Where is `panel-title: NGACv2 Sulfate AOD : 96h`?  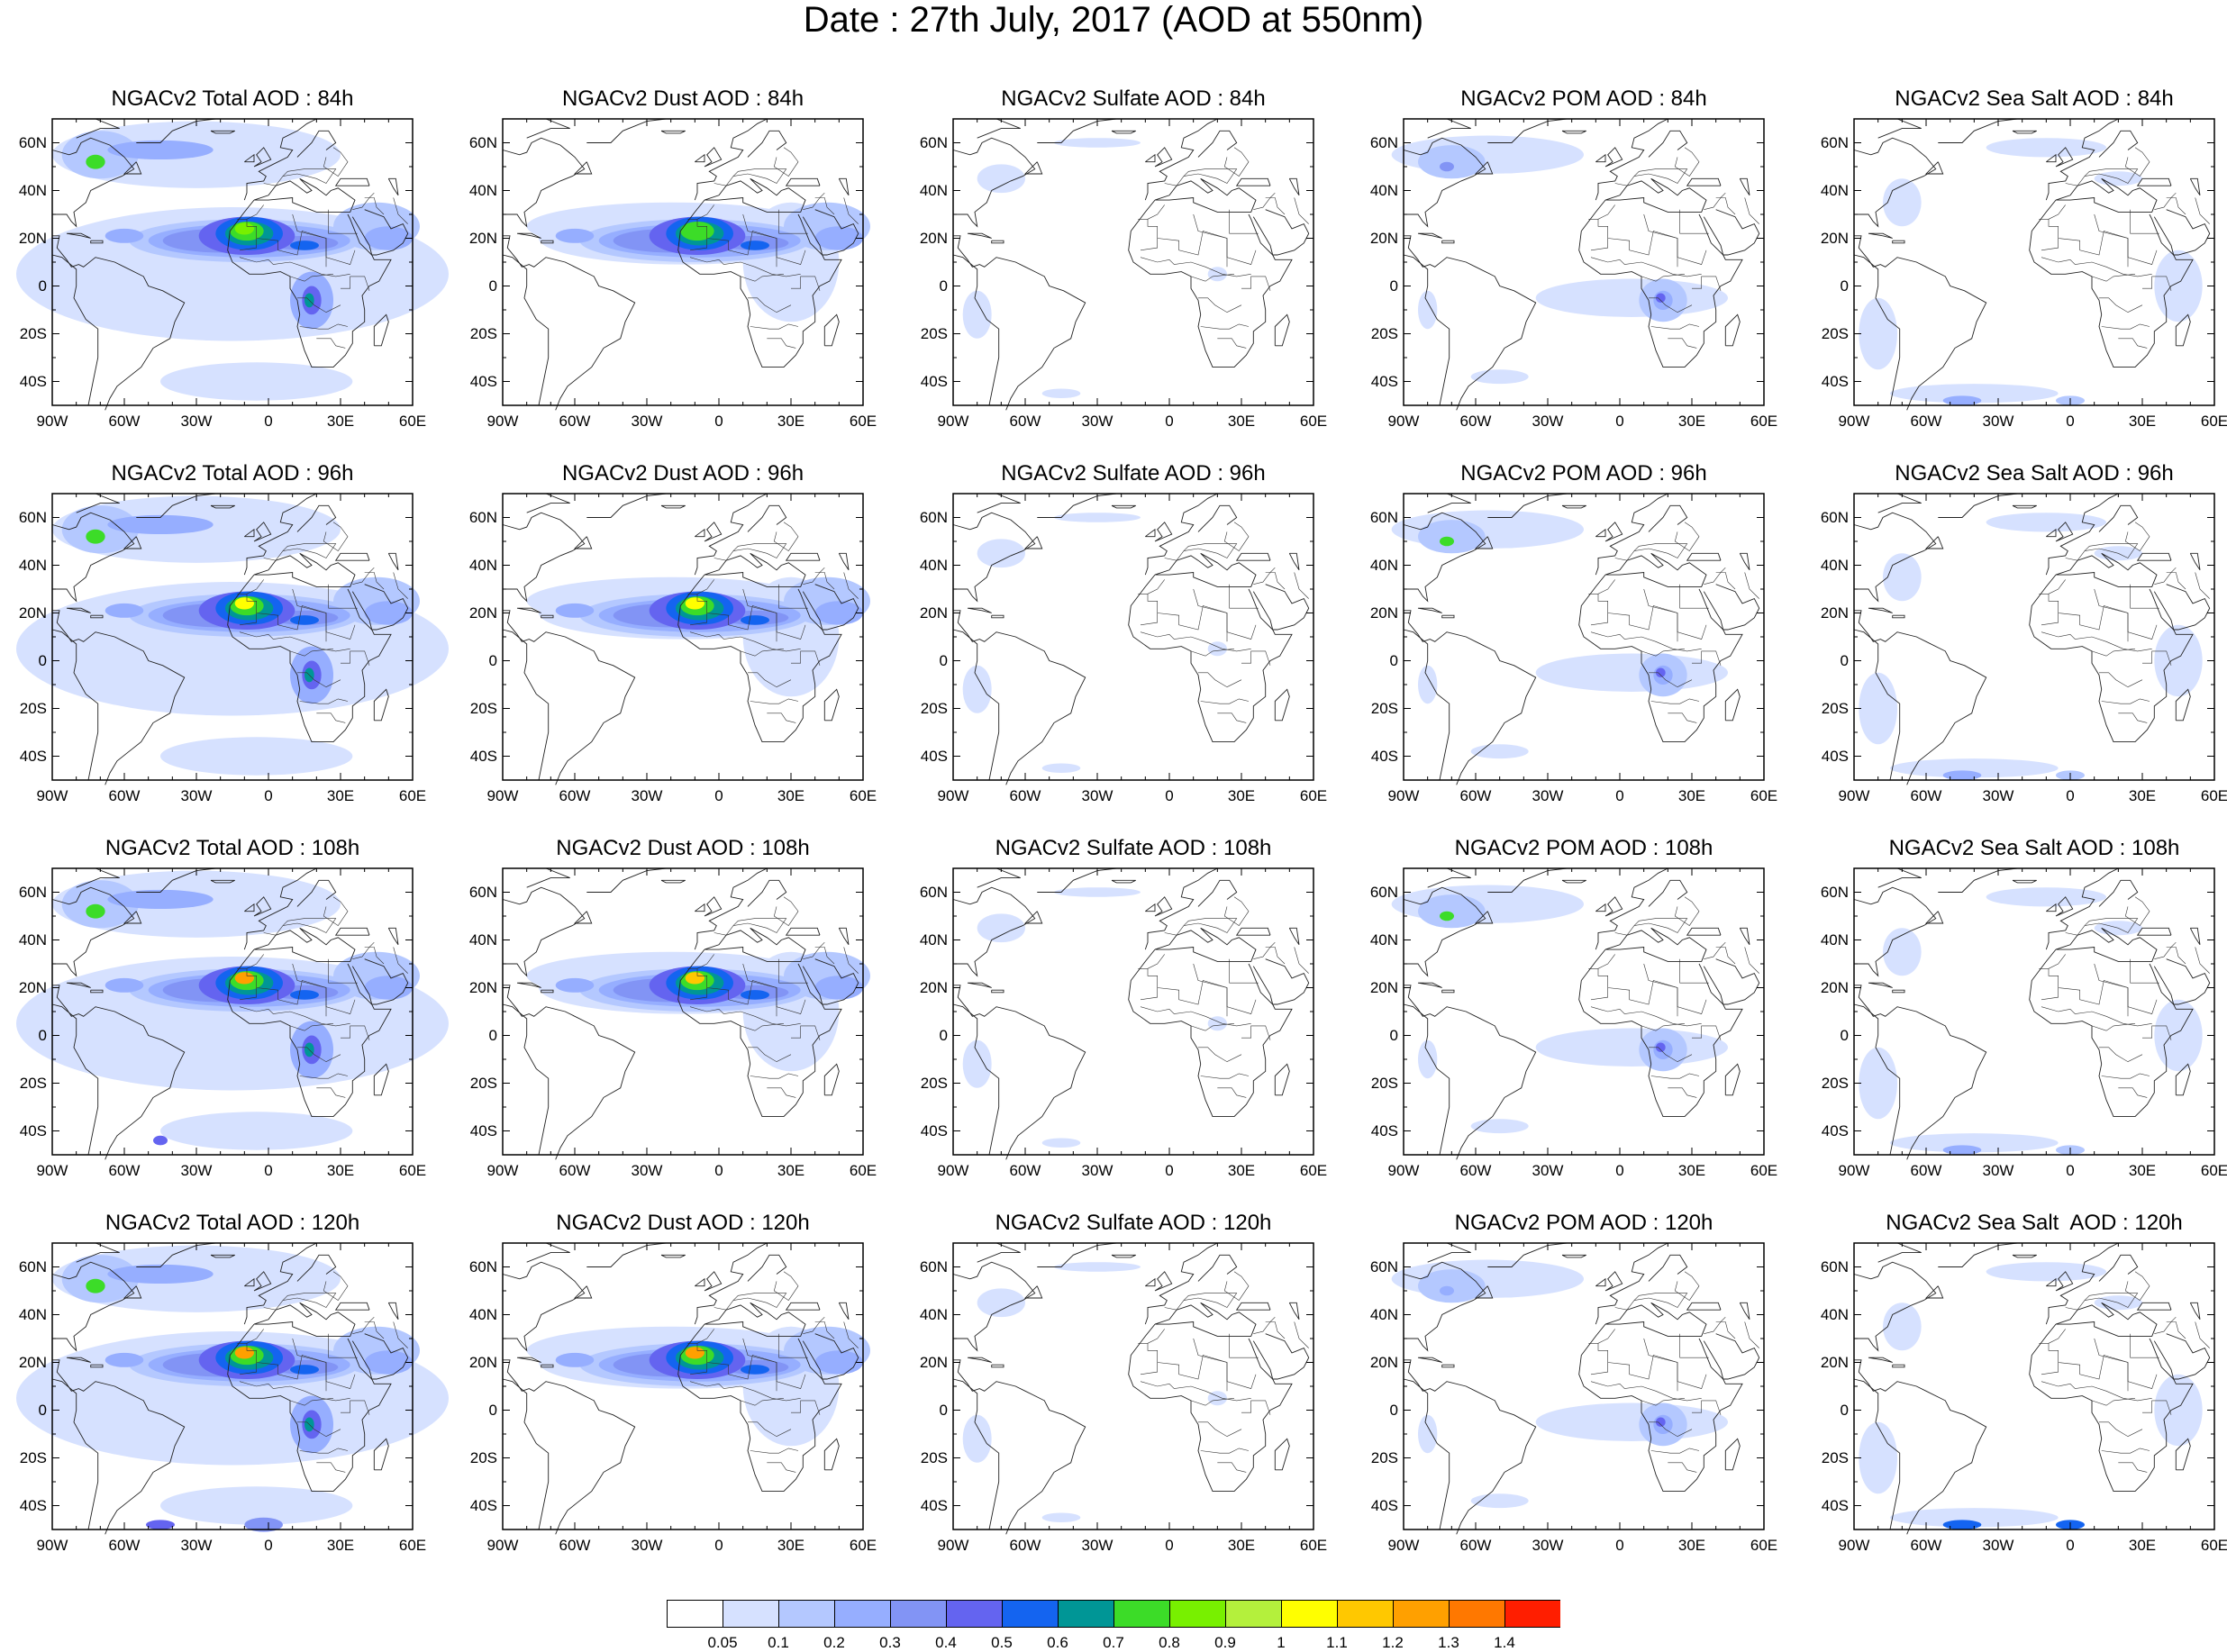
panel-title: NGACv2 Sulfate AOD : 96h is located at coordinates (1133, 473).